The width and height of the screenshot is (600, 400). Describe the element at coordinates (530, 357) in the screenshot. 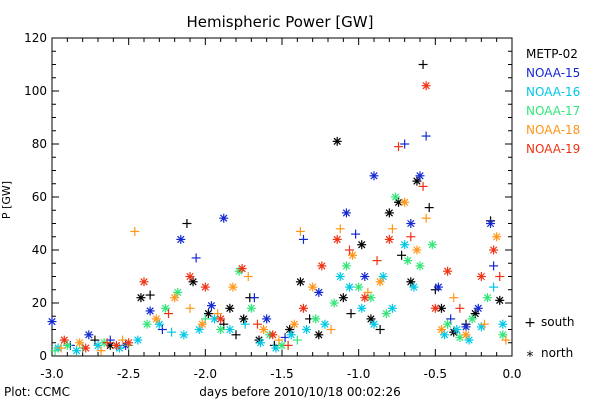

I see `north-marker-symbol: *` at that location.